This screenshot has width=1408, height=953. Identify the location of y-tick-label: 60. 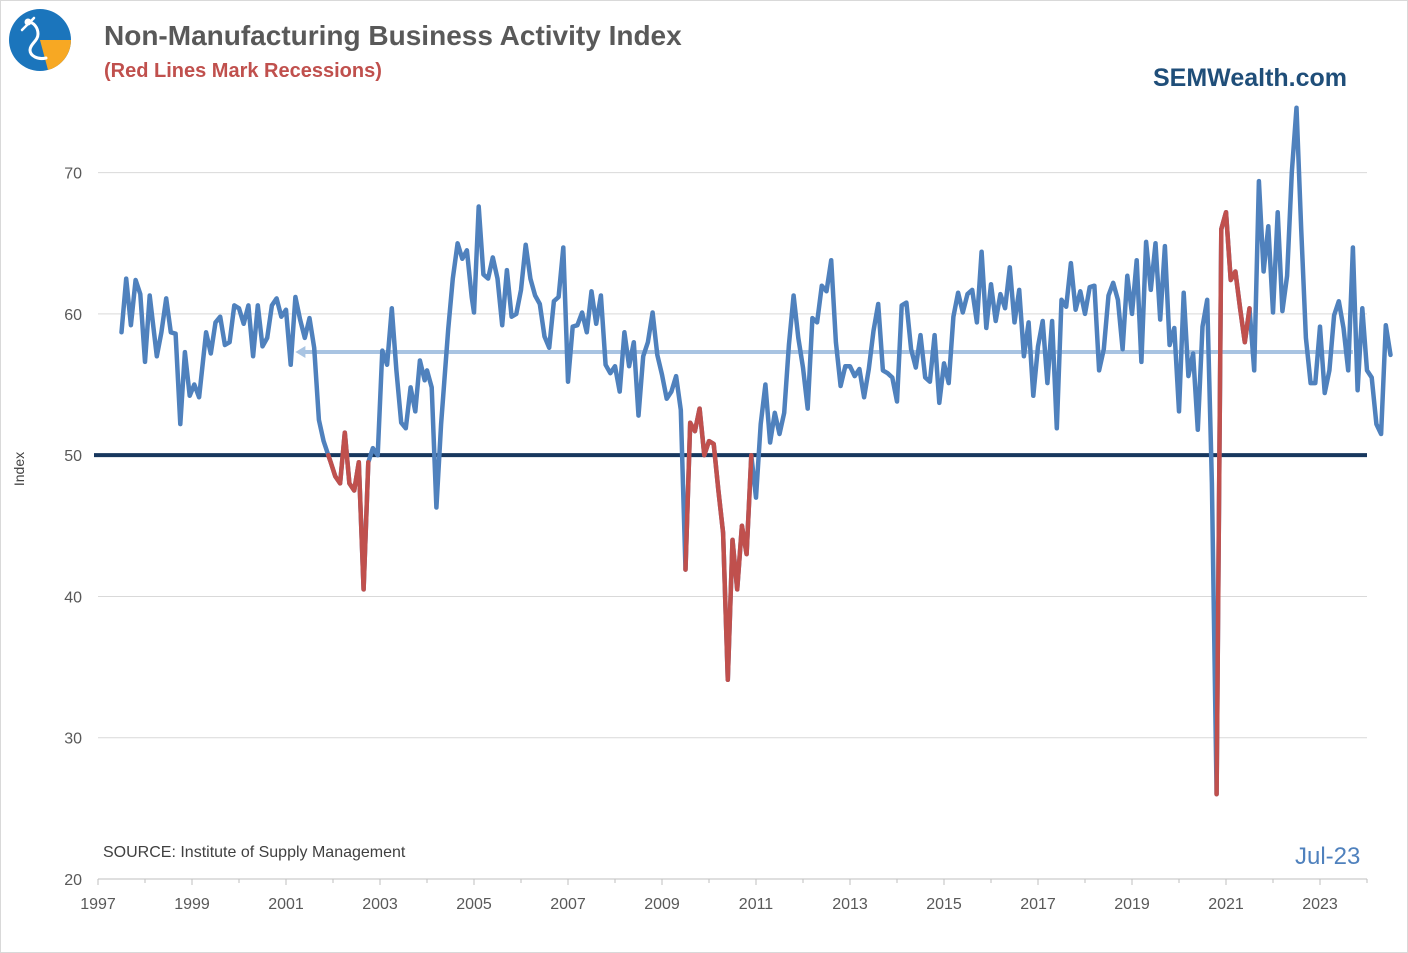
(73, 315).